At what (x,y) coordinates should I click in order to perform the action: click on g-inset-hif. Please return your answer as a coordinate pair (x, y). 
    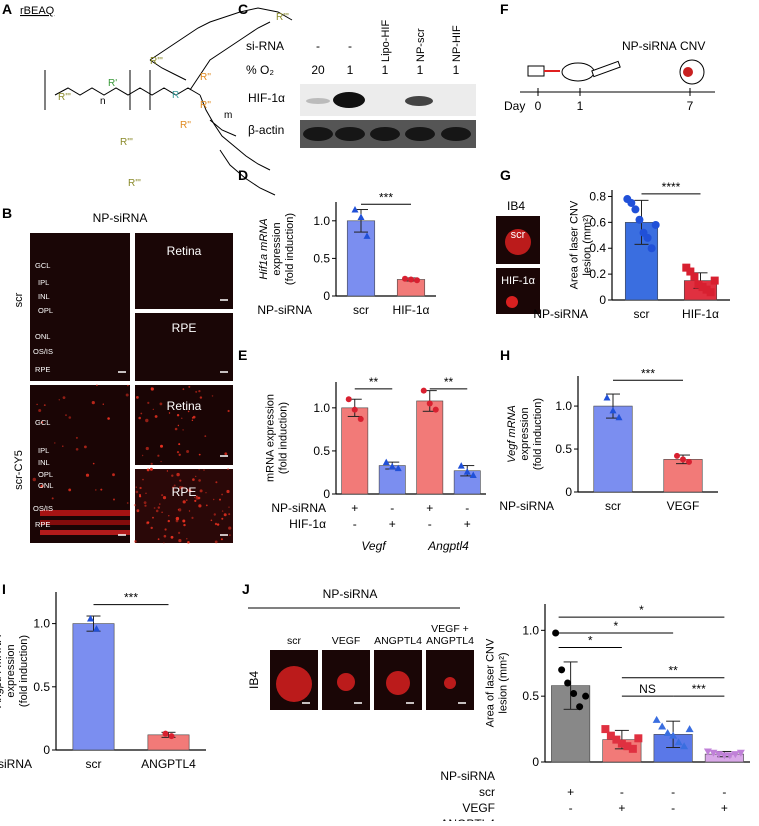
    Looking at the image, I should click on (518, 291).